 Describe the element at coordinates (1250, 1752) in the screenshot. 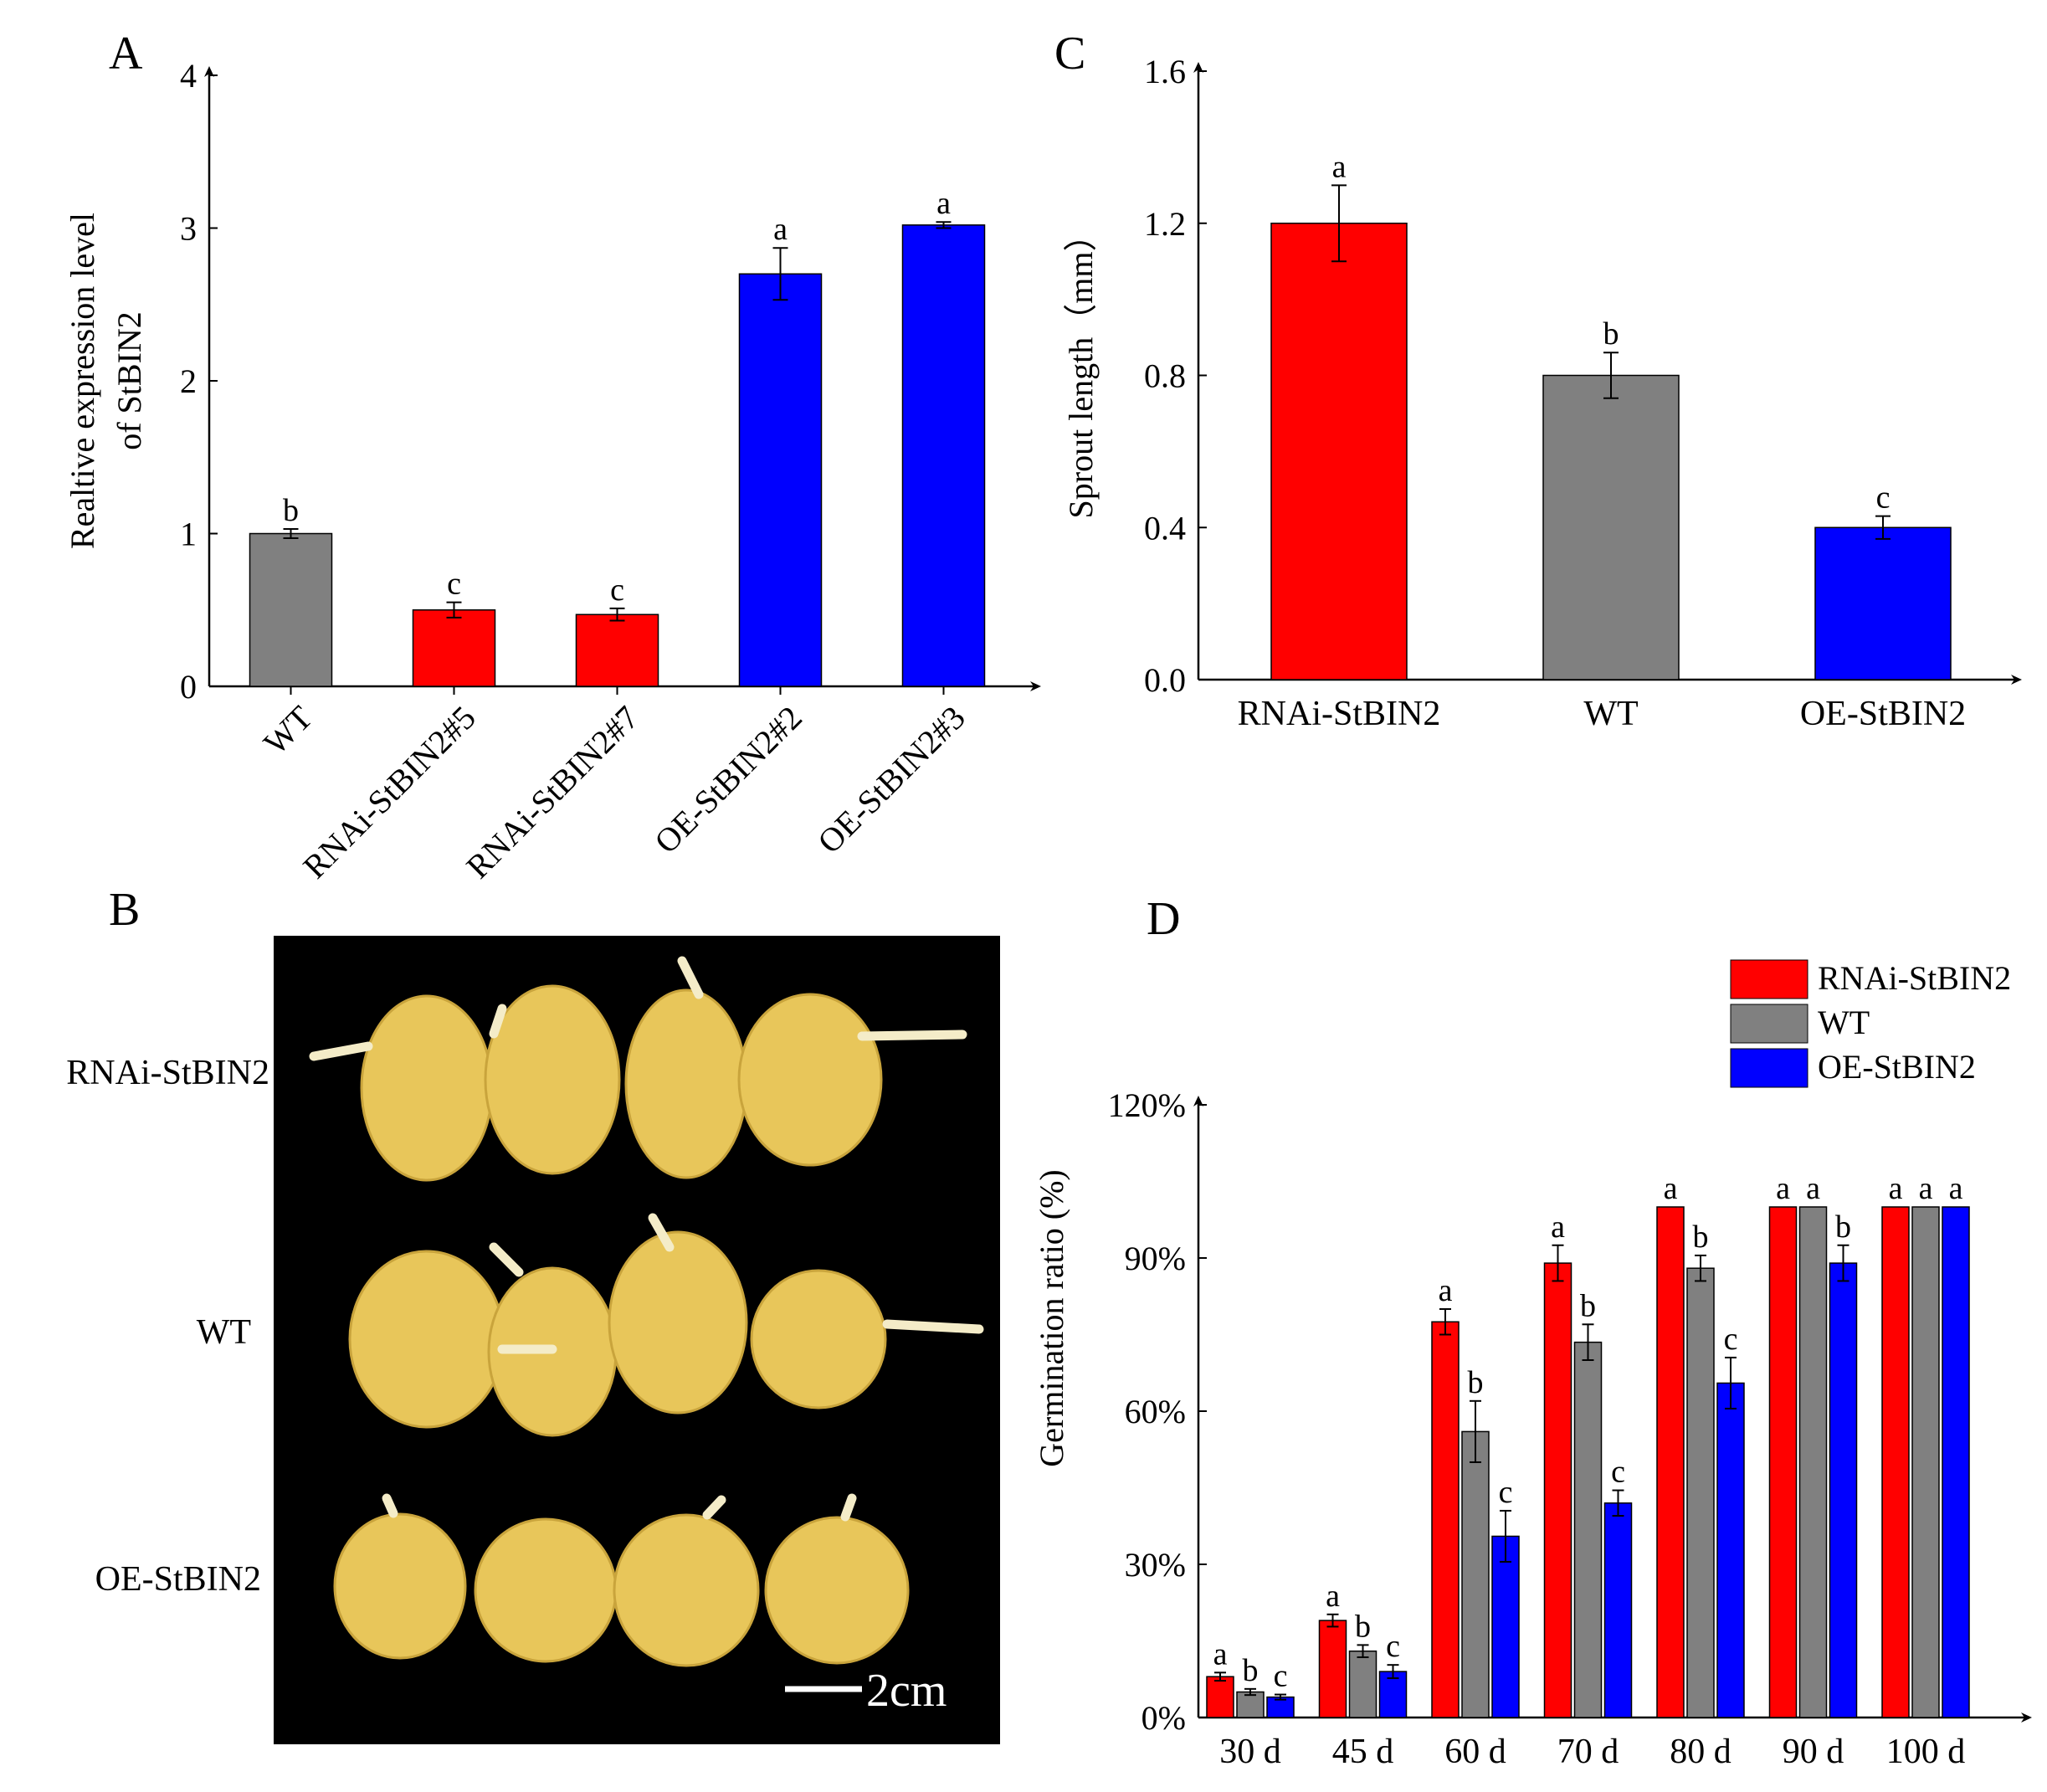

I see `panel-d-x-tick-label: 30 d` at that location.